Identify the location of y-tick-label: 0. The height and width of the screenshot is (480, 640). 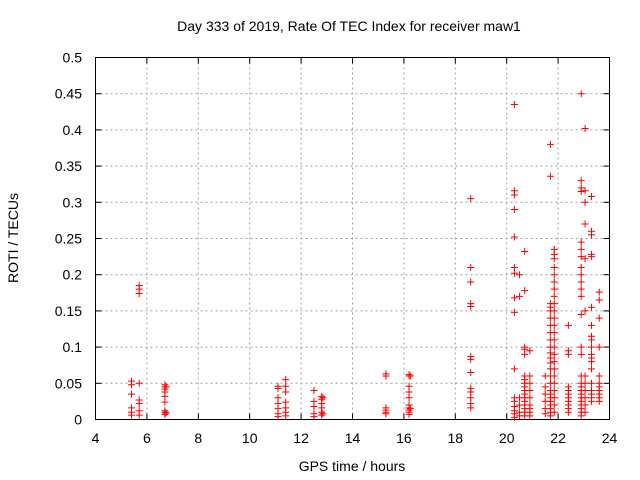
(78, 420).